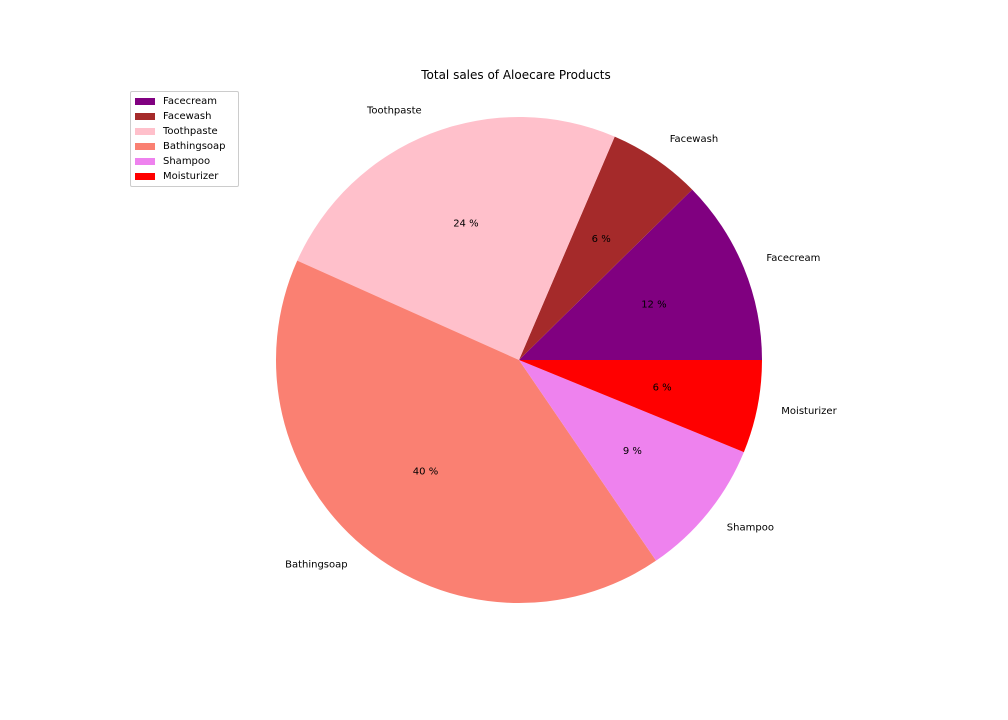 This screenshot has width=1008, height=720. I want to click on legend-label: Bathingsoap, so click(194, 146).